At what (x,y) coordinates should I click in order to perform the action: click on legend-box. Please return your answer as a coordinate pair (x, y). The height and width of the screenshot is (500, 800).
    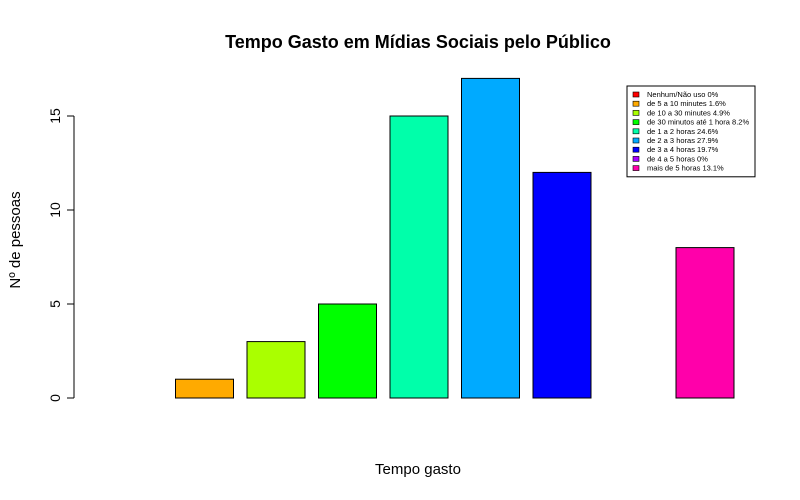
    Looking at the image, I should click on (691, 131).